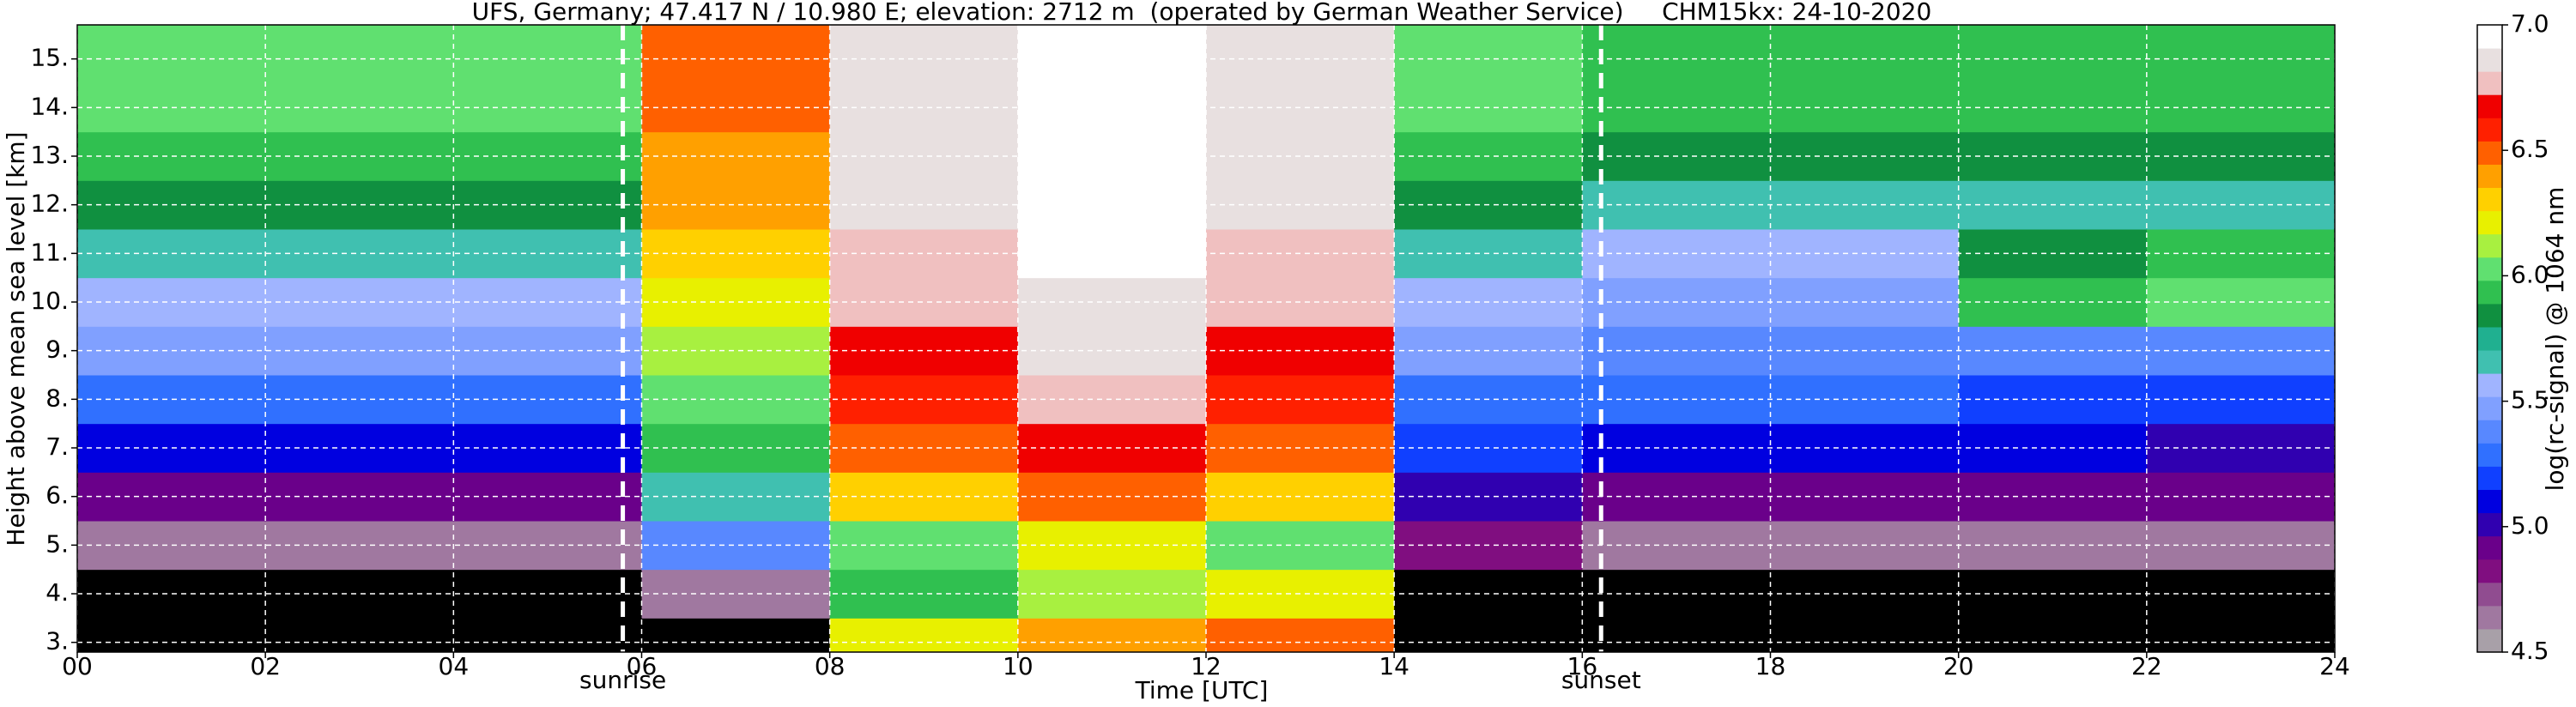 This screenshot has height=707, width=2576. What do you see at coordinates (57, 349) in the screenshot?
I see `y-tick-label: 9.` at bounding box center [57, 349].